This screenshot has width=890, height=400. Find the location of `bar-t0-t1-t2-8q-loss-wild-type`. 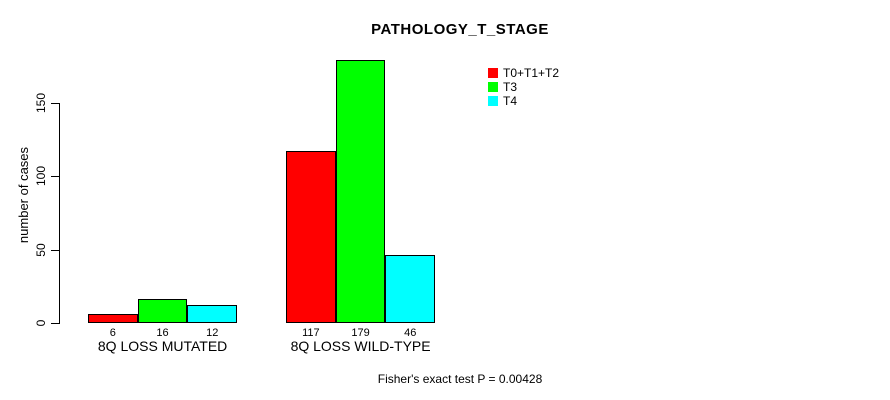

bar-t0-t1-t2-8q-loss-wild-type is located at coordinates (311, 237).